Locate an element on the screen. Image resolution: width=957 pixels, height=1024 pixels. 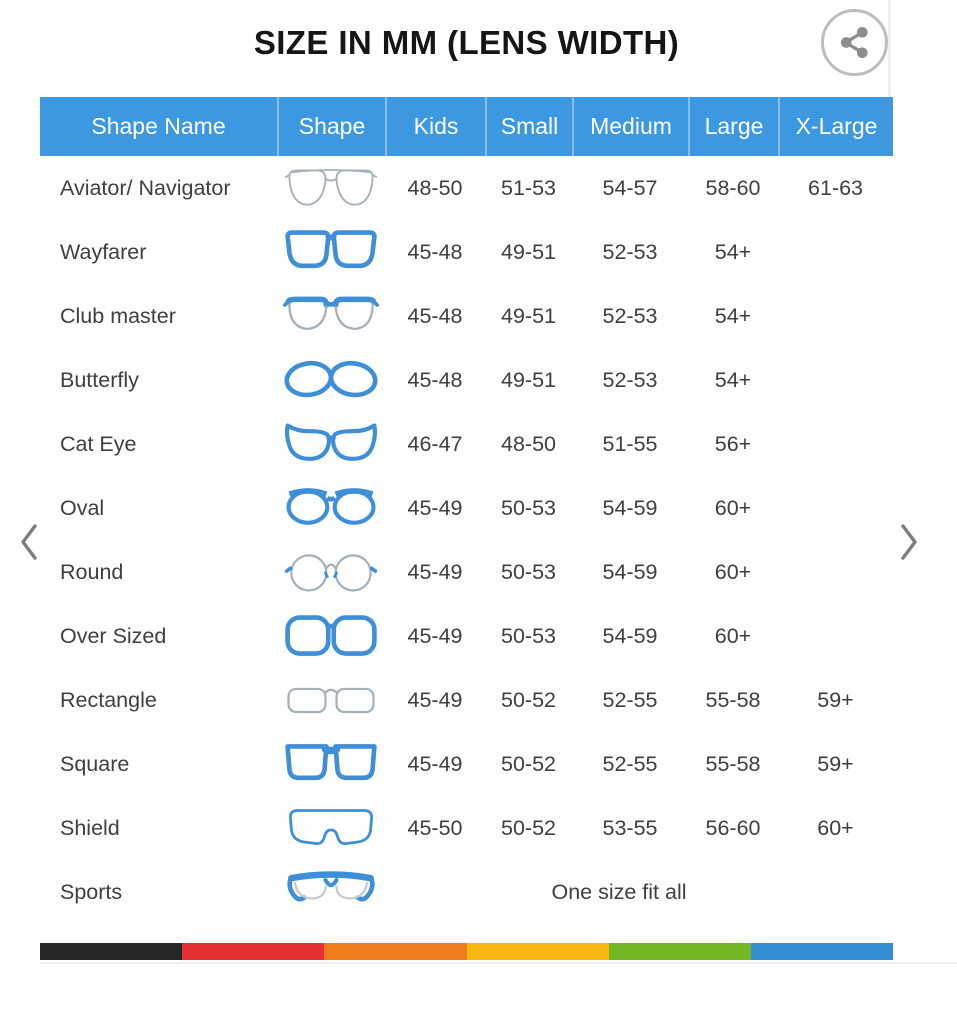
shape-name-cell: Butterfly is located at coordinates (99, 379).